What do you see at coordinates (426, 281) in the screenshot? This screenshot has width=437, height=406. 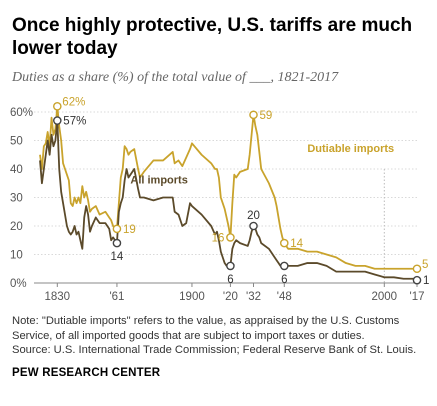 I see `annotation-label: 1` at bounding box center [426, 281].